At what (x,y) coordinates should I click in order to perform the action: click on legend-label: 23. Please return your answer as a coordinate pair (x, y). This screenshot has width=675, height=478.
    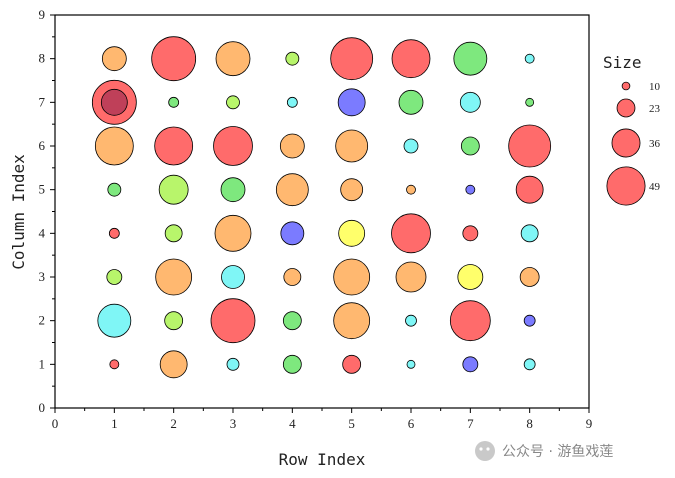
    Looking at the image, I should click on (655, 109).